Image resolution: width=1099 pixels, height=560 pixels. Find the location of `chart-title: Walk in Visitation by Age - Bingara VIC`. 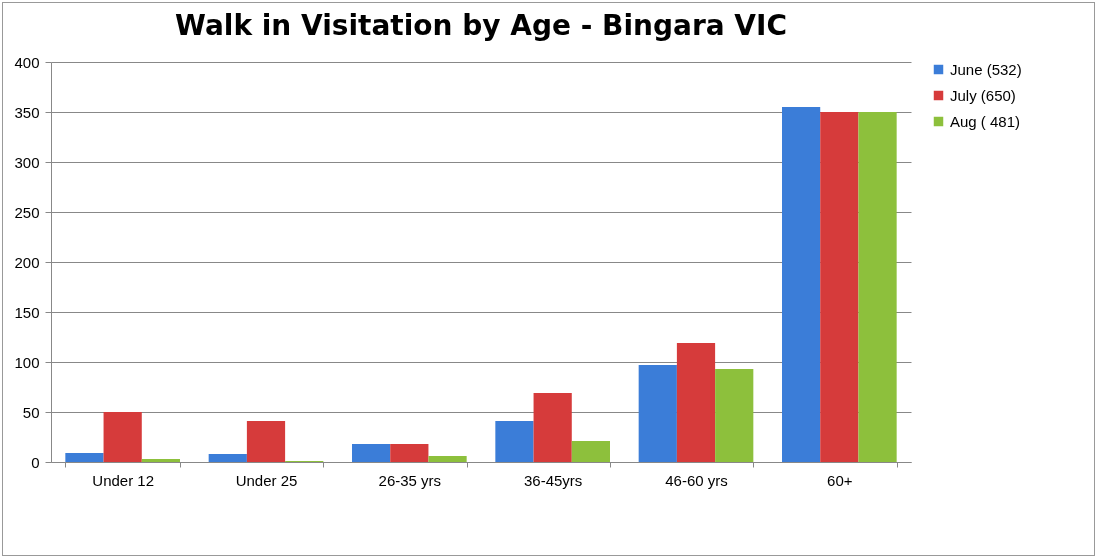

chart-title: Walk in Visitation by Age - Bingara VIC is located at coordinates (481, 25).